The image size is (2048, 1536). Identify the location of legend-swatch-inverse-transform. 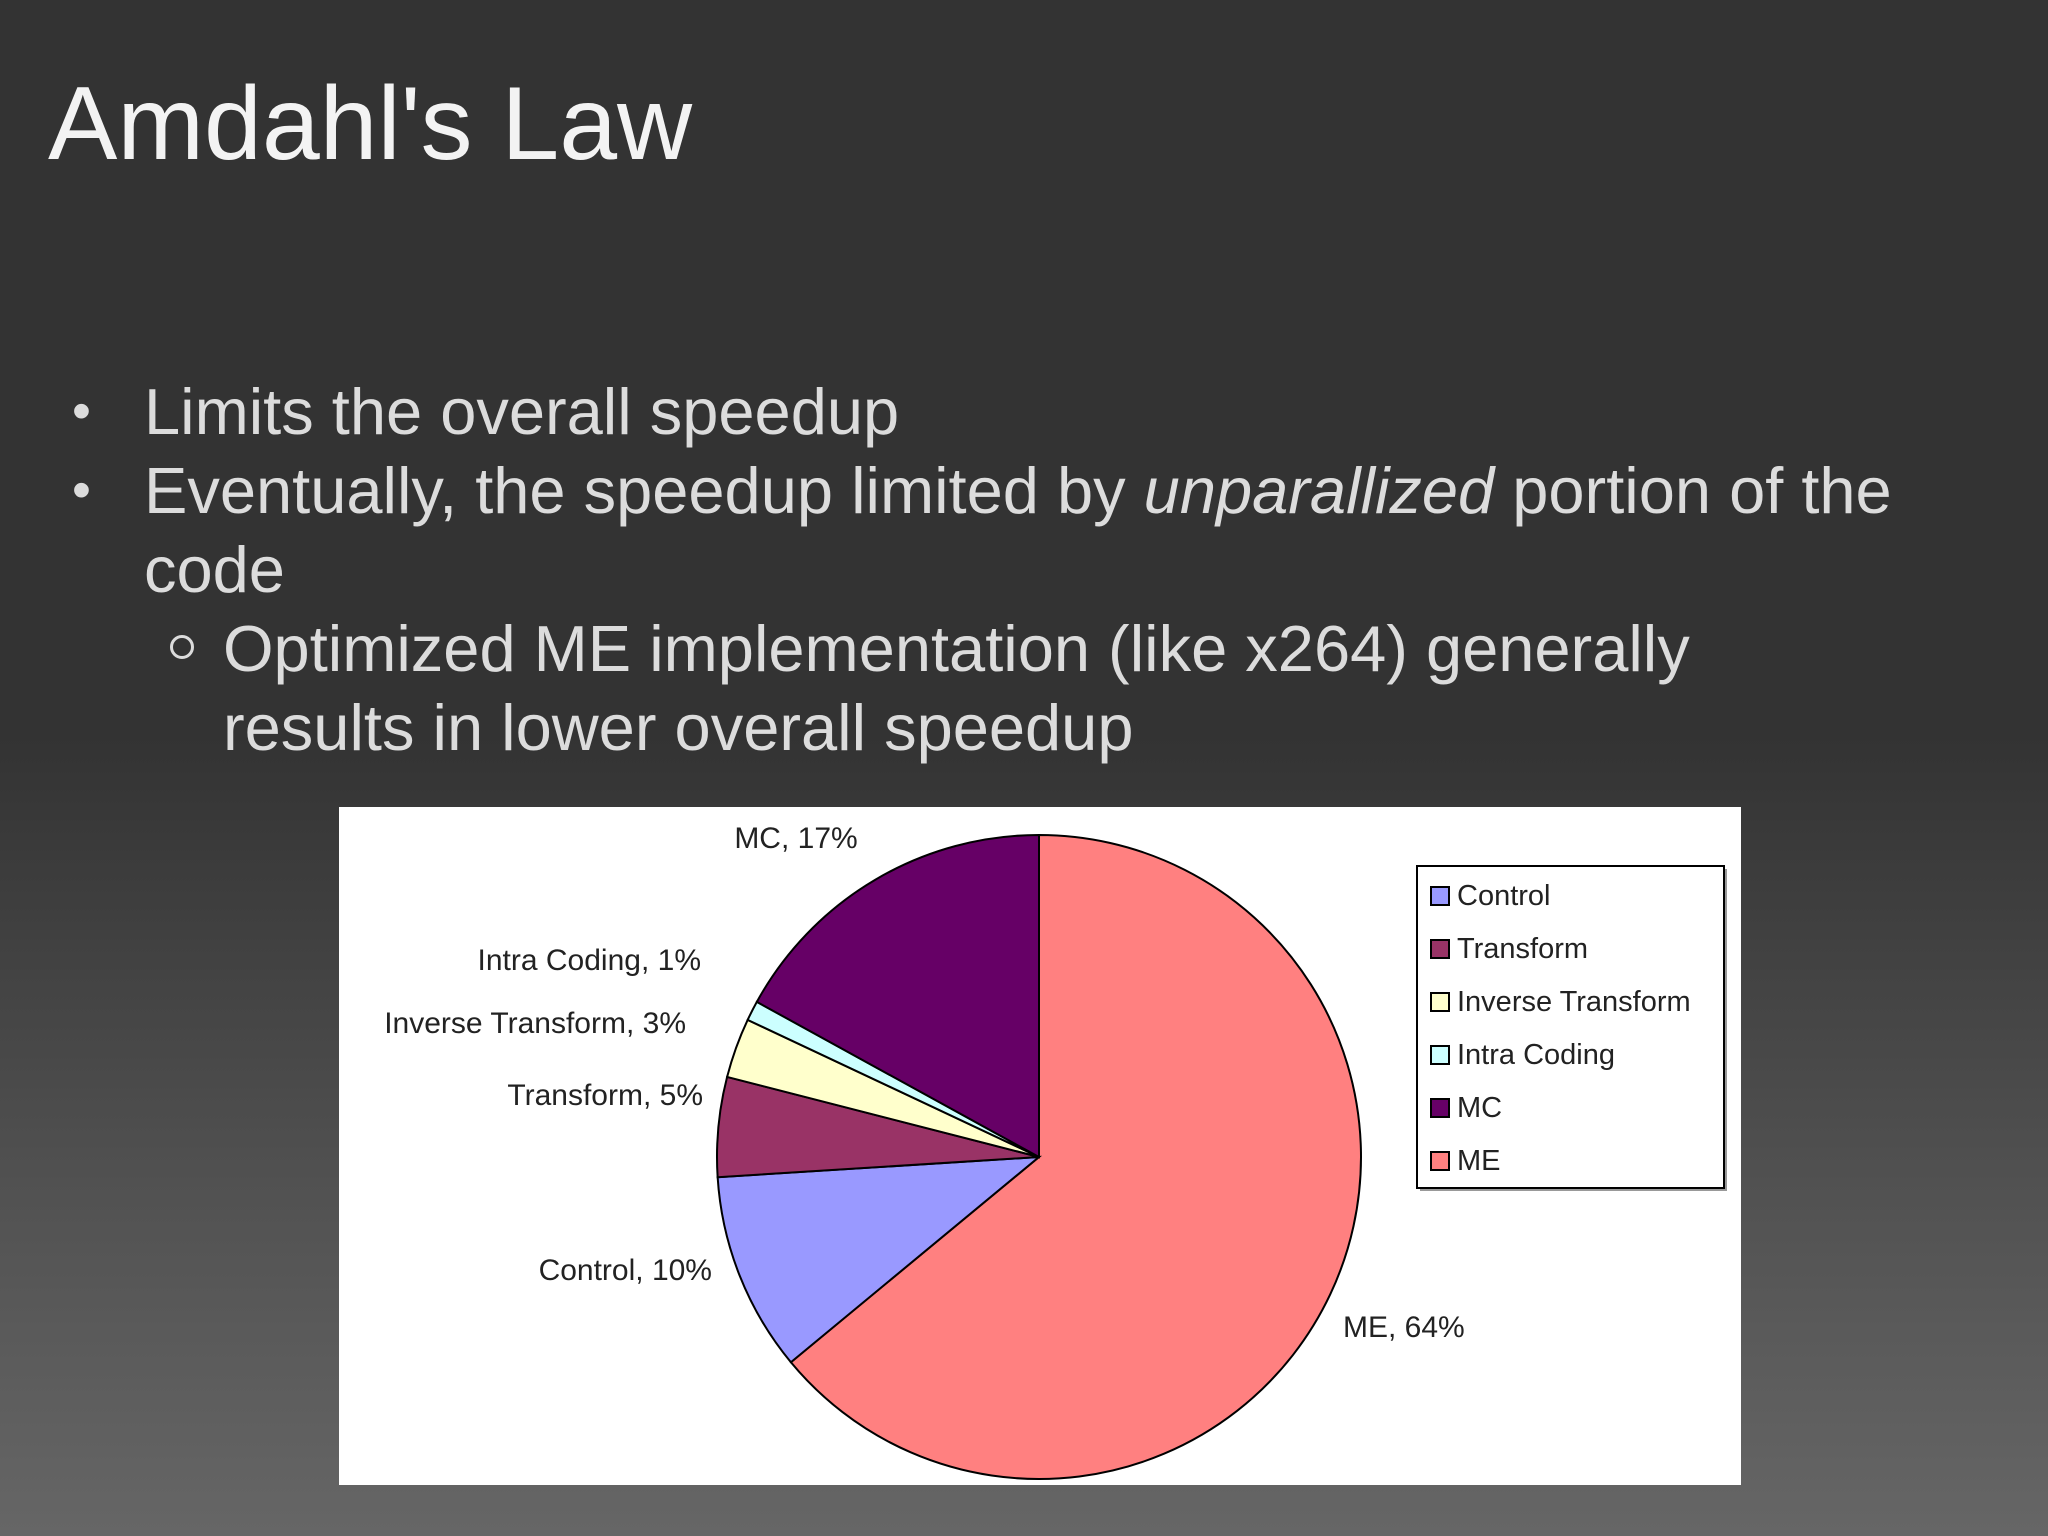
(1440, 1002).